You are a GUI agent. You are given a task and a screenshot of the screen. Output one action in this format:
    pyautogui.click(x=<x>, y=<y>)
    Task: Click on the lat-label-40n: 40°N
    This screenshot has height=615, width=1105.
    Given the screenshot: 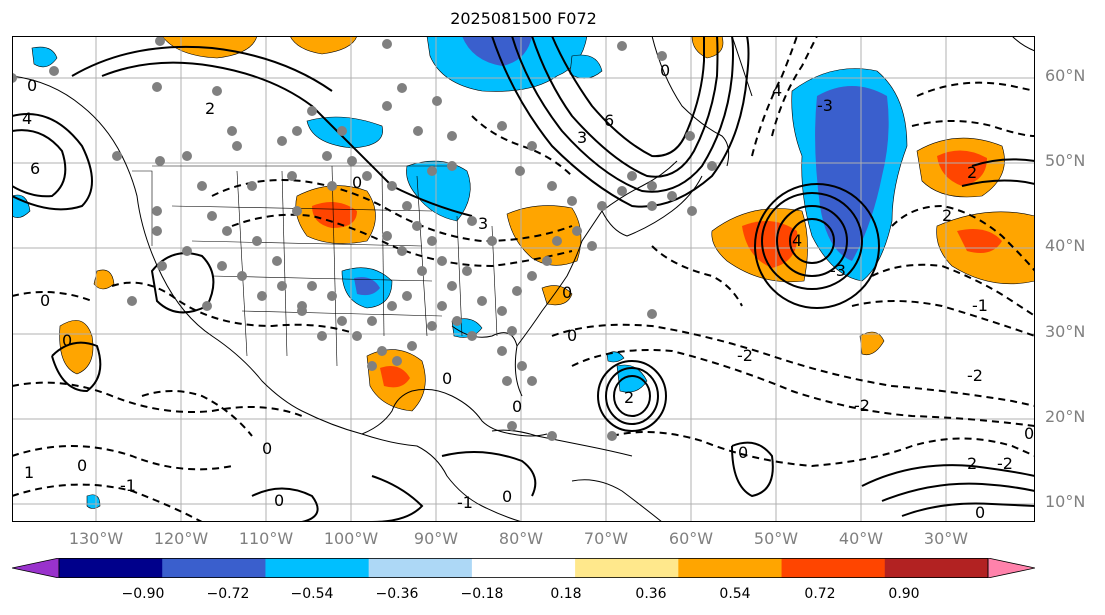 What is the action you would take?
    pyautogui.click(x=1065, y=245)
    